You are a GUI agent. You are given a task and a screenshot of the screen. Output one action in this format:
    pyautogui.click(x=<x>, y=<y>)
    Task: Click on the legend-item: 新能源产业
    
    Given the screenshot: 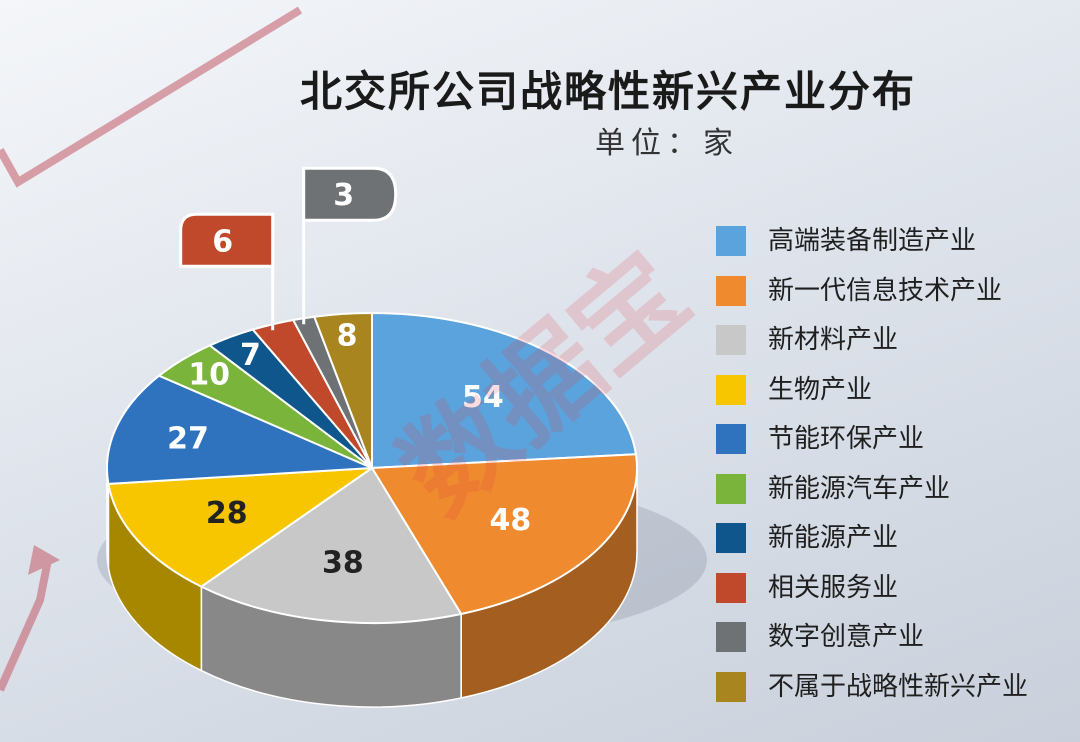 What is the action you would take?
    pyautogui.click(x=872, y=544)
    